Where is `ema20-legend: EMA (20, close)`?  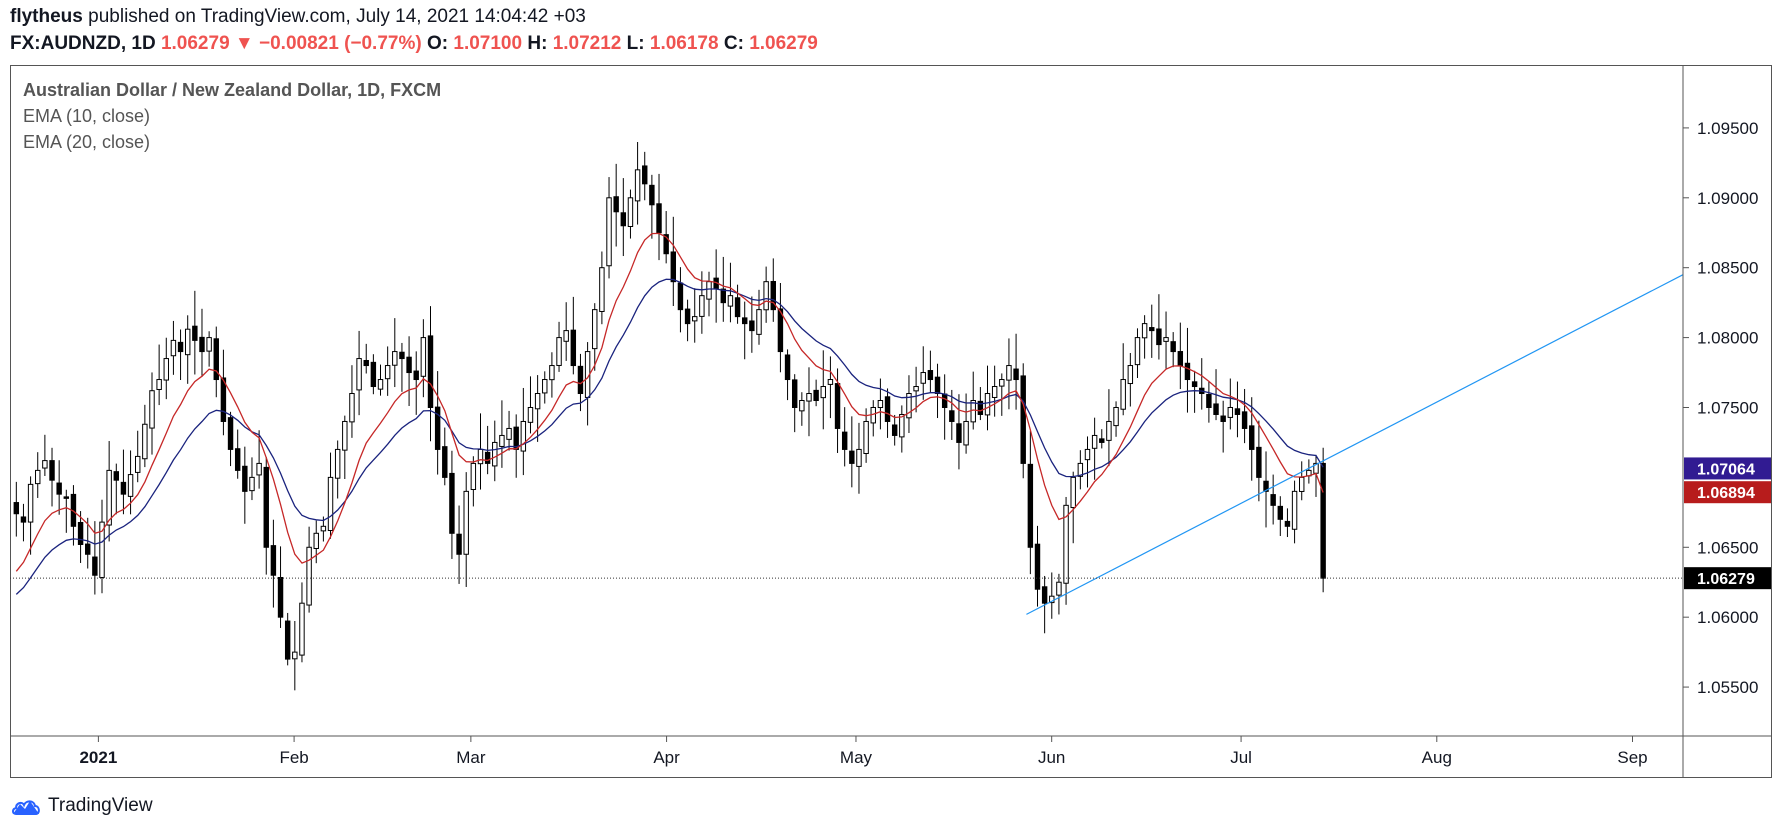
ema20-legend: EMA (20, close) is located at coordinates (87, 142).